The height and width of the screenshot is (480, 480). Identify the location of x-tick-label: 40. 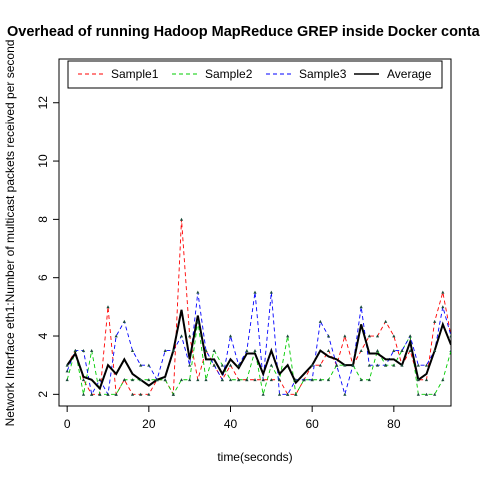
(231, 424).